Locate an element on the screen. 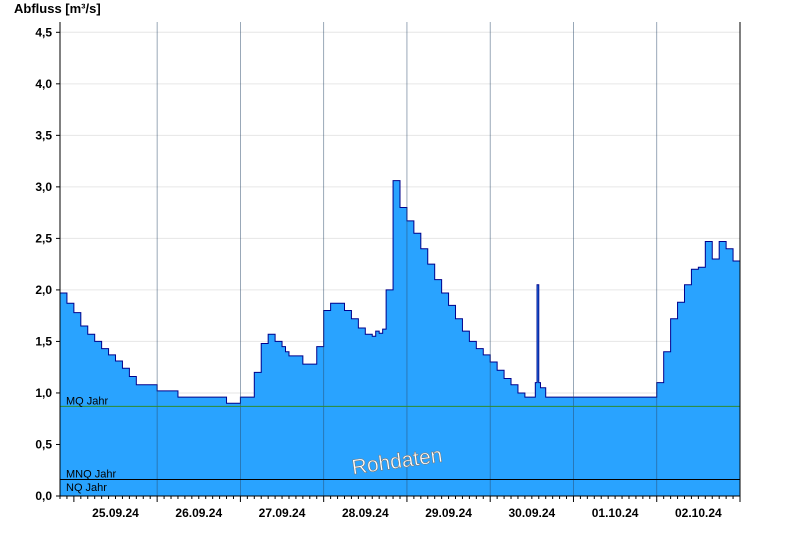 This screenshot has width=800, height=550. ref-label-2: MNQ Jahr is located at coordinates (91, 475).